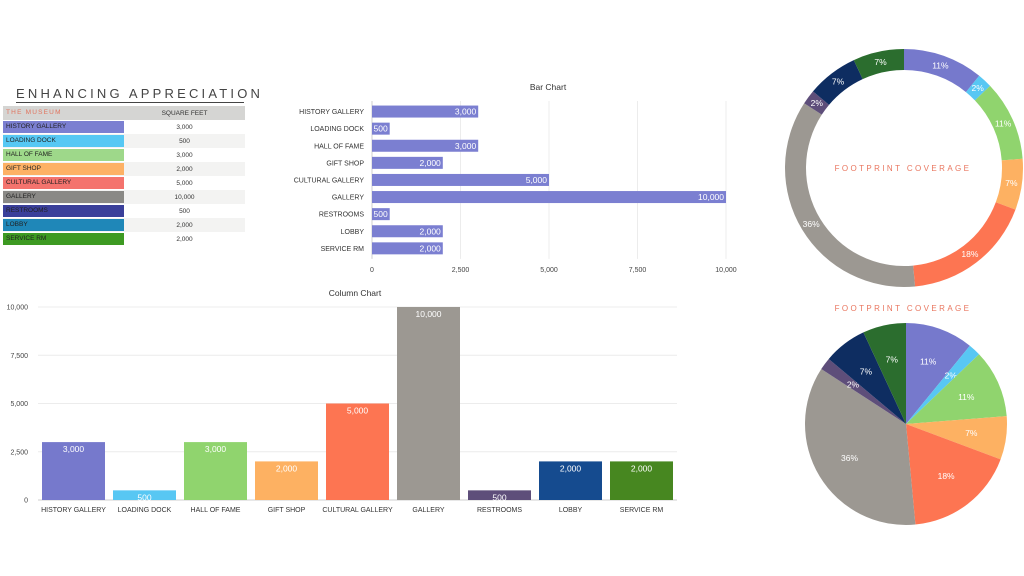 Image resolution: width=1024 pixels, height=576 pixels. I want to click on row-name: CULTURAL GALLERY, so click(63, 183).